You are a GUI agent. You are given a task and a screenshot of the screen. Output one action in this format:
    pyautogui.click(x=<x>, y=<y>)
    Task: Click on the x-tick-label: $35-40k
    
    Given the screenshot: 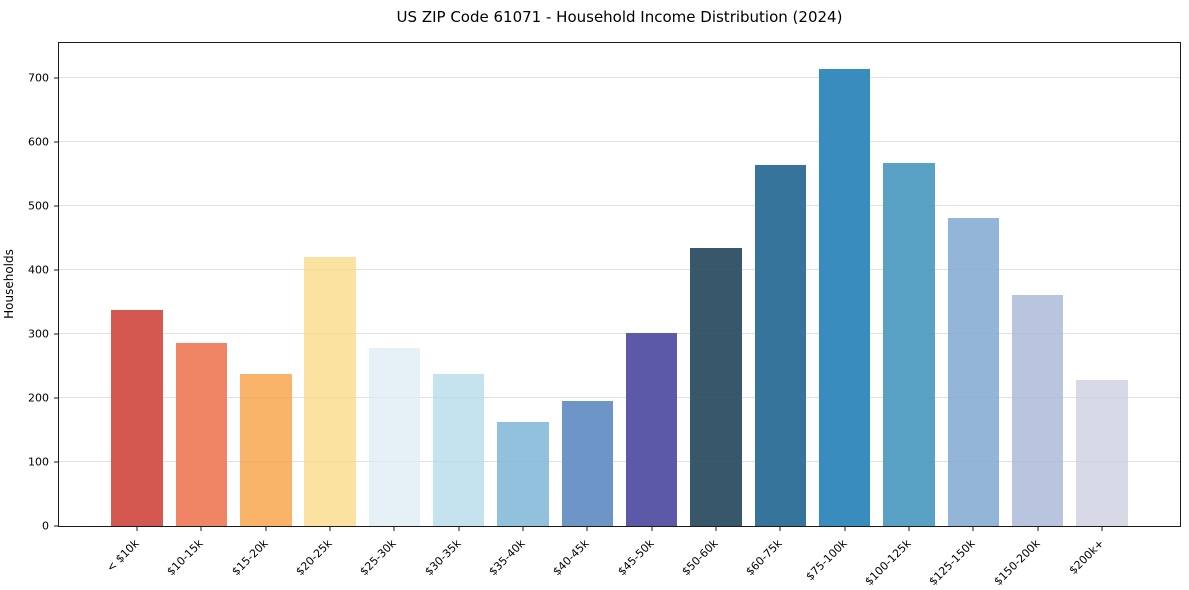 What is the action you would take?
    pyautogui.click(x=507, y=557)
    